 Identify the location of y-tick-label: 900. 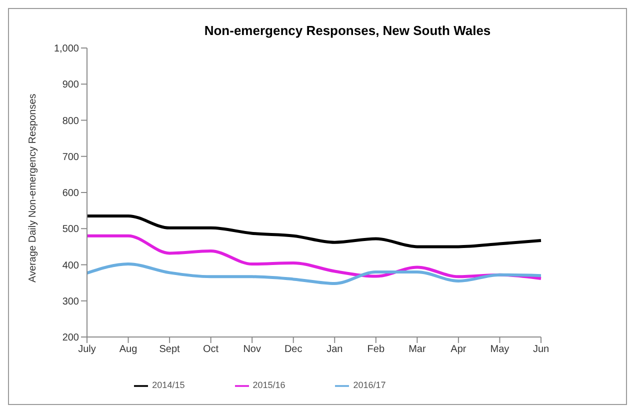
(71, 85).